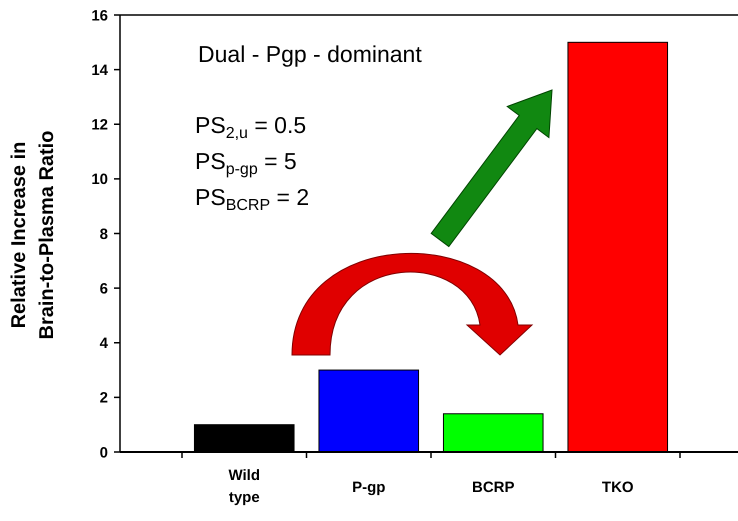 This screenshot has width=738, height=521. What do you see at coordinates (104, 289) in the screenshot?
I see `y-tick-label: 6` at bounding box center [104, 289].